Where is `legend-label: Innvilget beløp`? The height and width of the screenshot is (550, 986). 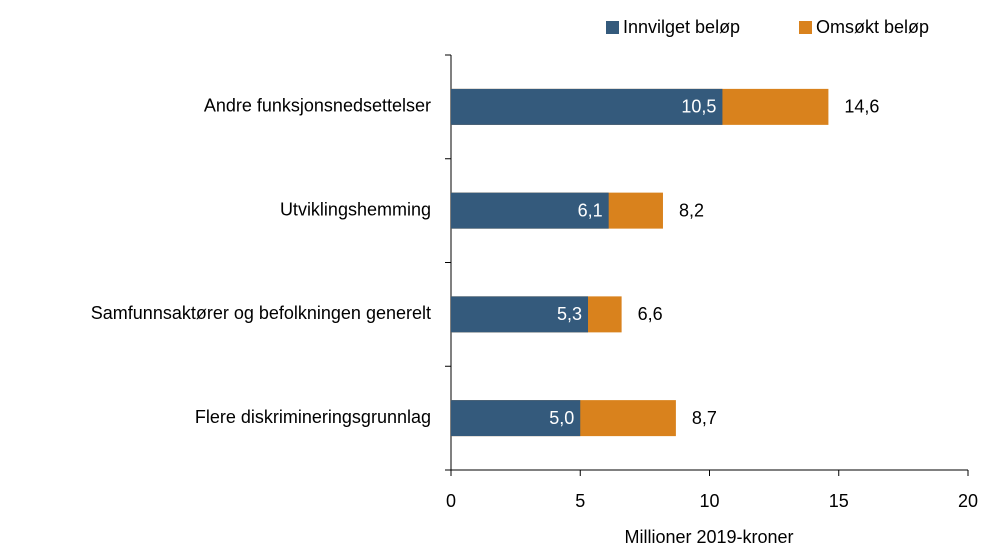 legend-label: Innvilget beløp is located at coordinates (681, 27).